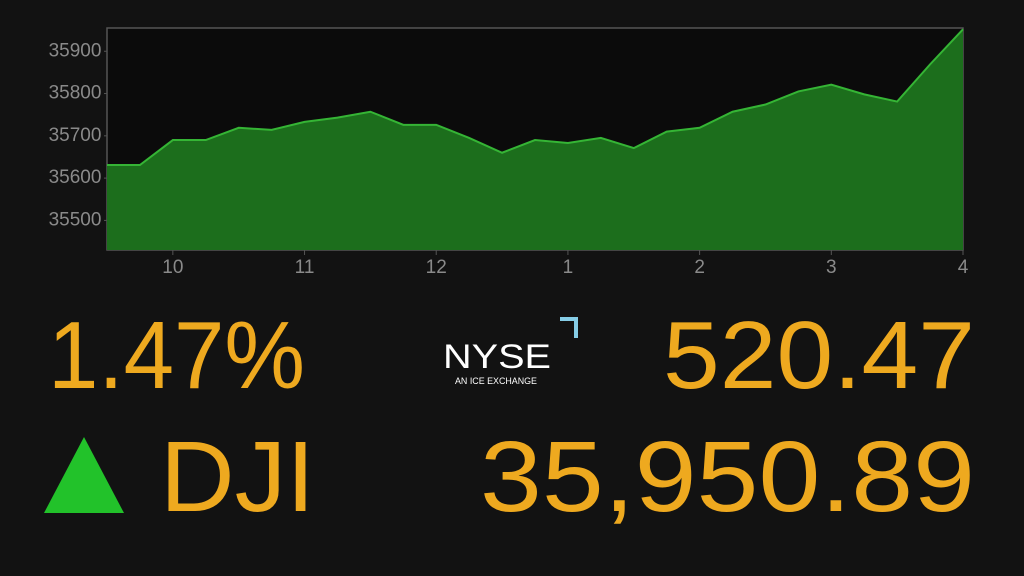 The image size is (1024, 576). I want to click on y-tick-label: 35500, so click(75, 219).